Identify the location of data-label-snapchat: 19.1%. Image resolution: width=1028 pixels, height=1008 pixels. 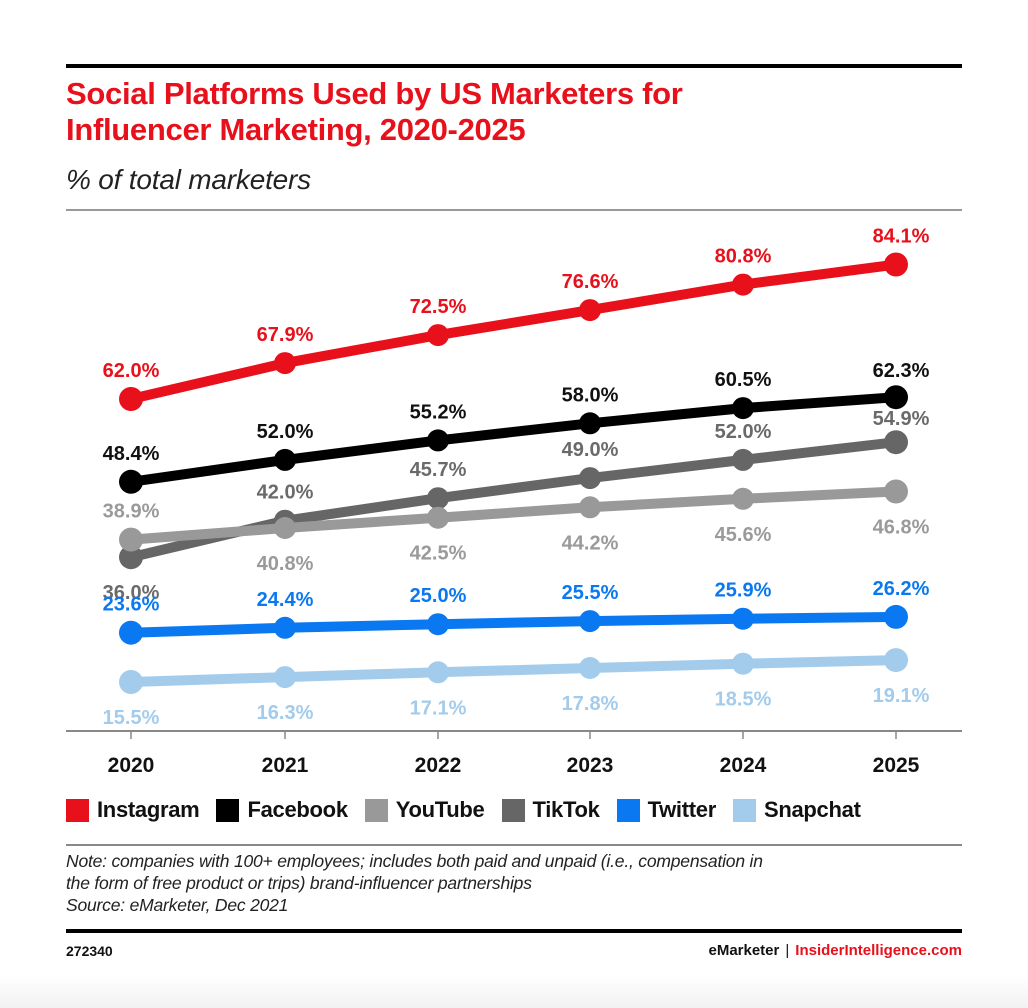
(901, 696).